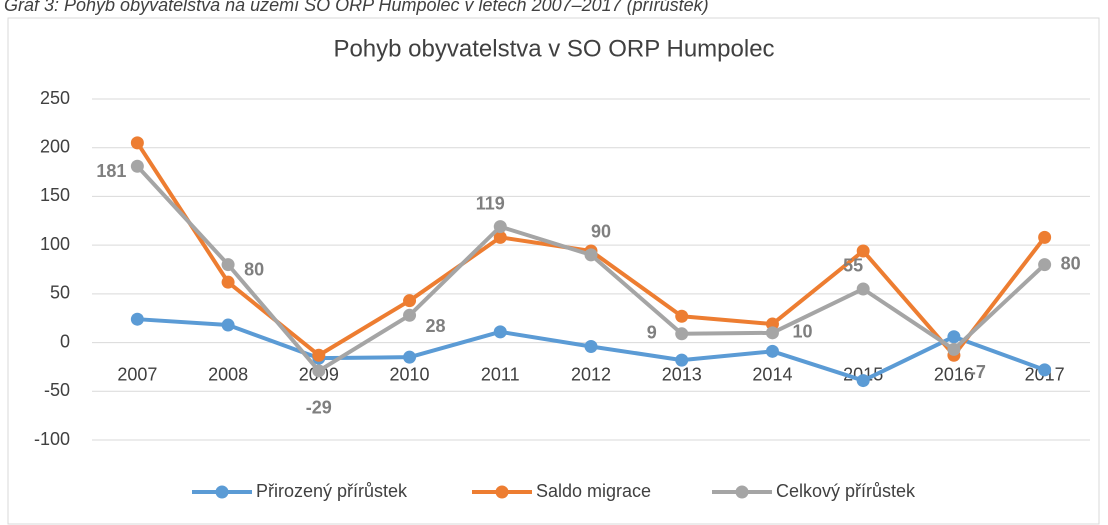  What do you see at coordinates (60, 293) in the screenshot?
I see `y-tick-label: 50` at bounding box center [60, 293].